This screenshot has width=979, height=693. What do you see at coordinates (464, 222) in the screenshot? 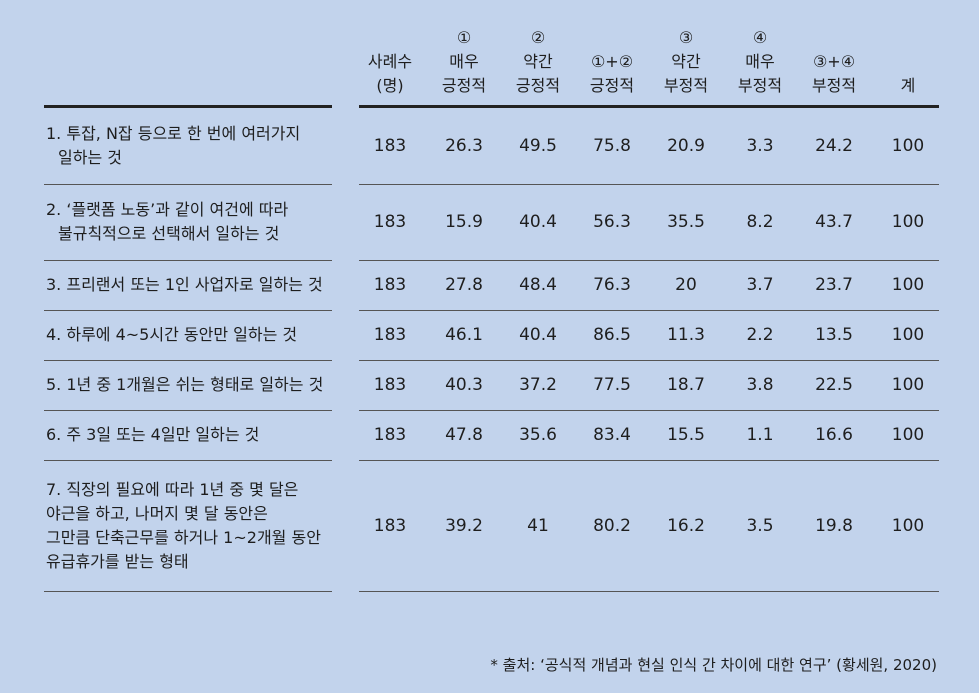
I see `table-cell: 15.9` at bounding box center [464, 222].